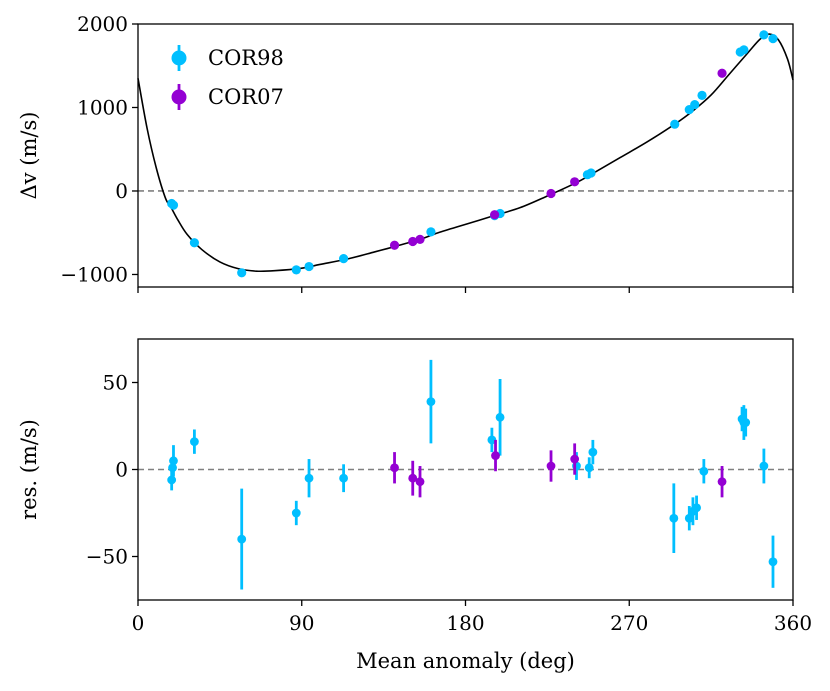  What do you see at coordinates (629, 623) in the screenshot?
I see `x-tick-label-270: 270` at bounding box center [629, 623].